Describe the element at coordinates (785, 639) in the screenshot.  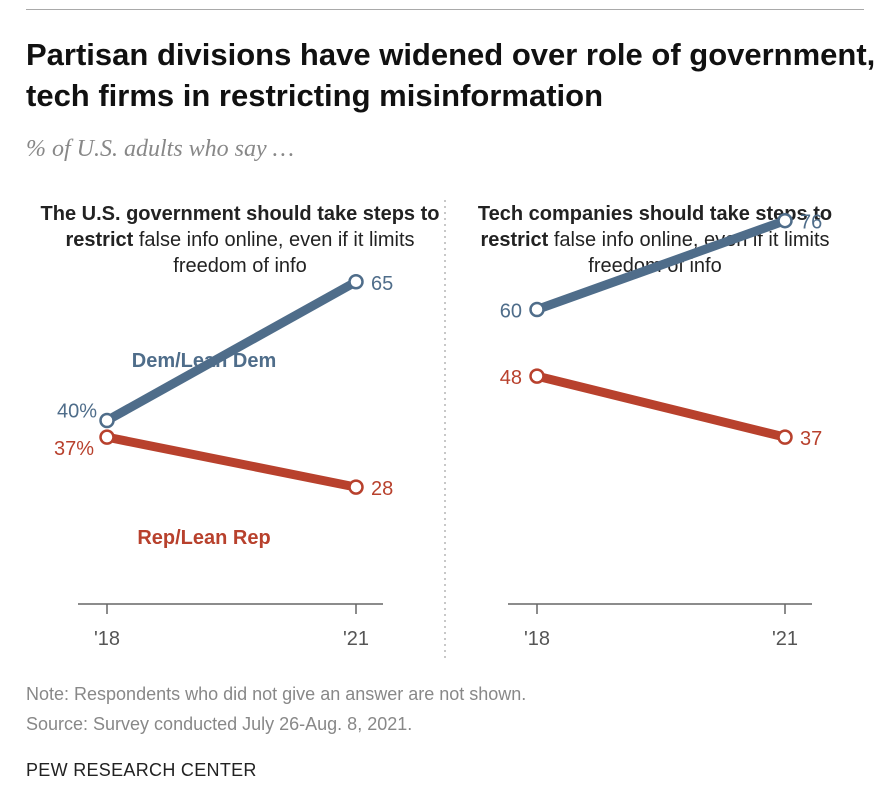
I see `panel-2-x-tick-label-2: '21` at that location.